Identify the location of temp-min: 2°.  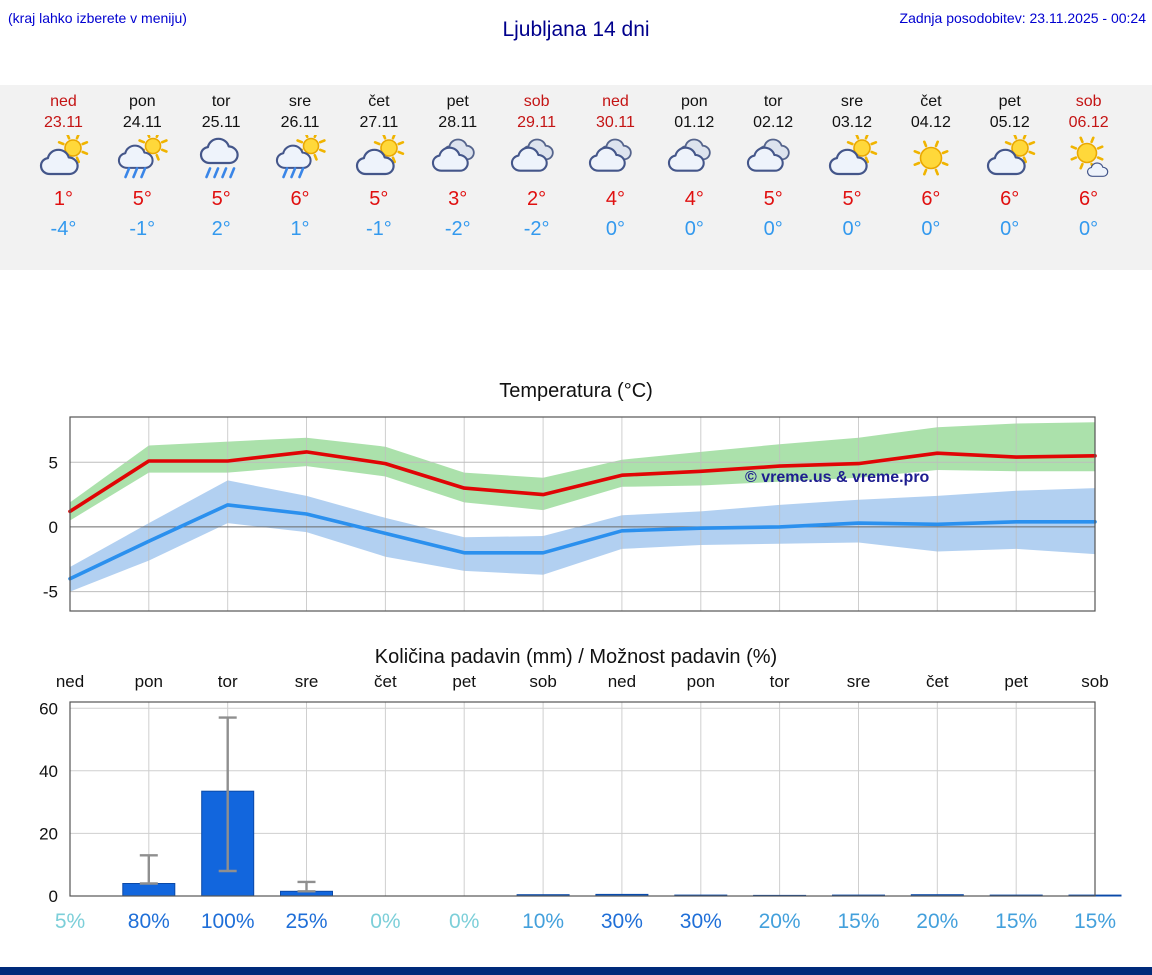
(221, 229).